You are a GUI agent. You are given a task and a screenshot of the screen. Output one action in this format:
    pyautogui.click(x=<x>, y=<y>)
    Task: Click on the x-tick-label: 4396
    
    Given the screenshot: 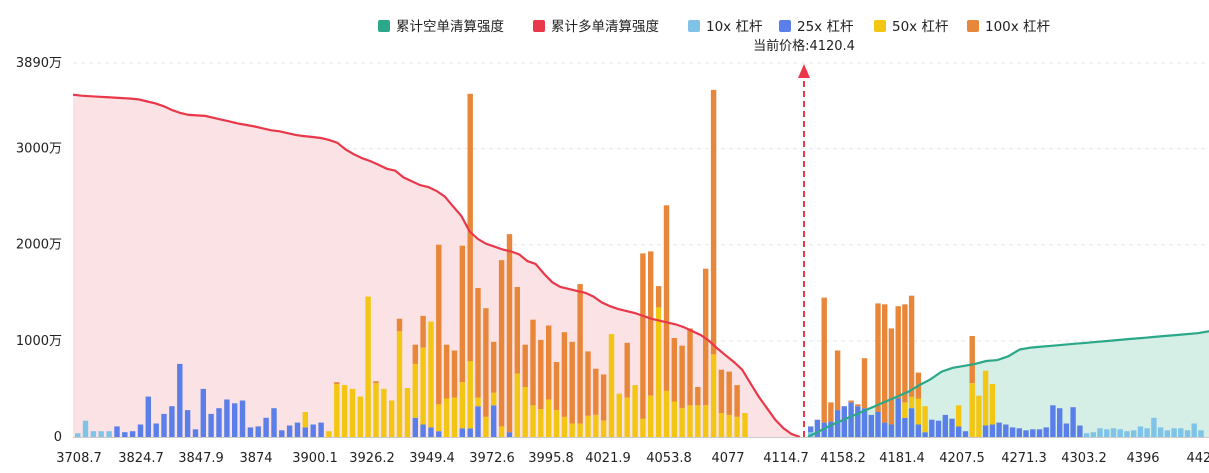 What is the action you would take?
    pyautogui.click(x=1142, y=458)
    